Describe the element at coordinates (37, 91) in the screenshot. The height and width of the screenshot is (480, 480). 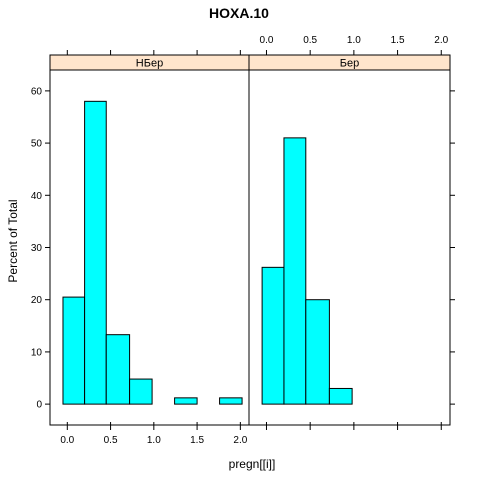
I see `y-tick-label: 60` at that location.